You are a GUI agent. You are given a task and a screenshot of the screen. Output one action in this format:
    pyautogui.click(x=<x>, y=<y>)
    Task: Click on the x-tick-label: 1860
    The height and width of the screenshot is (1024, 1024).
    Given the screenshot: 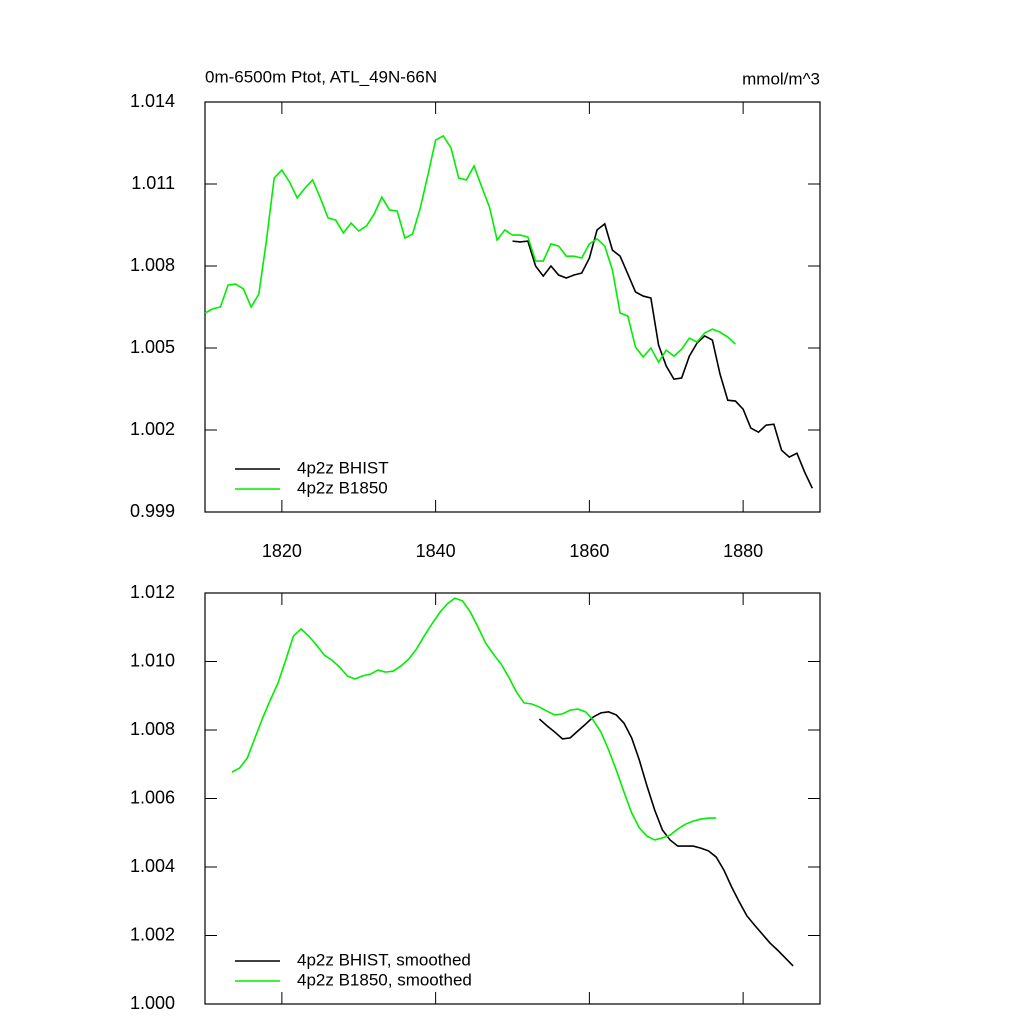 What is the action you would take?
    pyautogui.click(x=589, y=551)
    